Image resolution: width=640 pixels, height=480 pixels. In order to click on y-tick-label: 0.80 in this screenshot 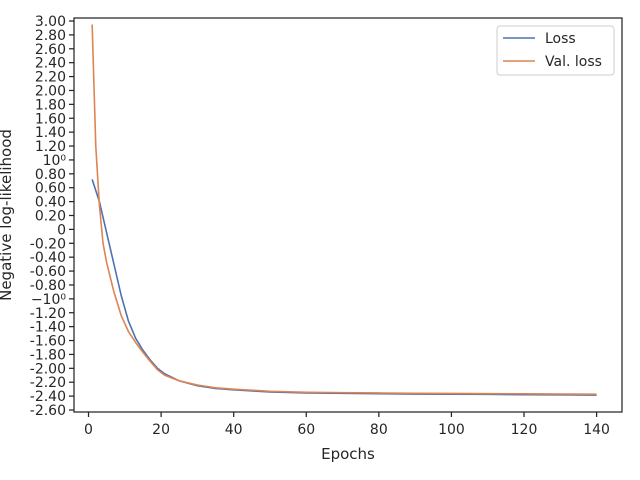, I will do `click(50, 175)`.